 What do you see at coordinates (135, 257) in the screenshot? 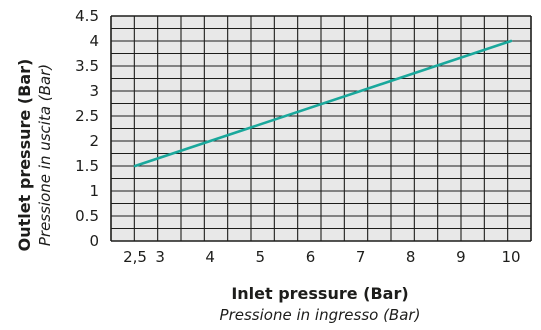
I see `x-tick-label: 2,5` at bounding box center [135, 257].